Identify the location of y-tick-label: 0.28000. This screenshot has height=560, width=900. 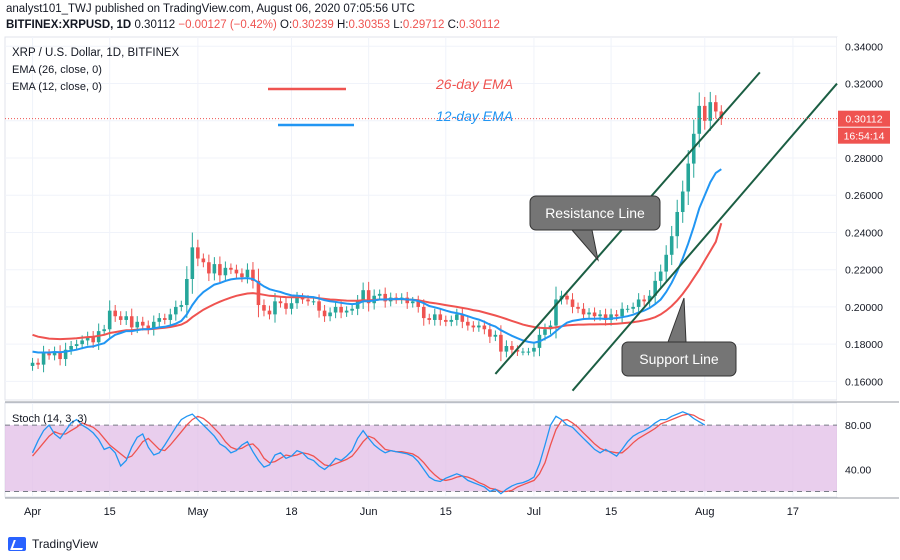
(864, 159).